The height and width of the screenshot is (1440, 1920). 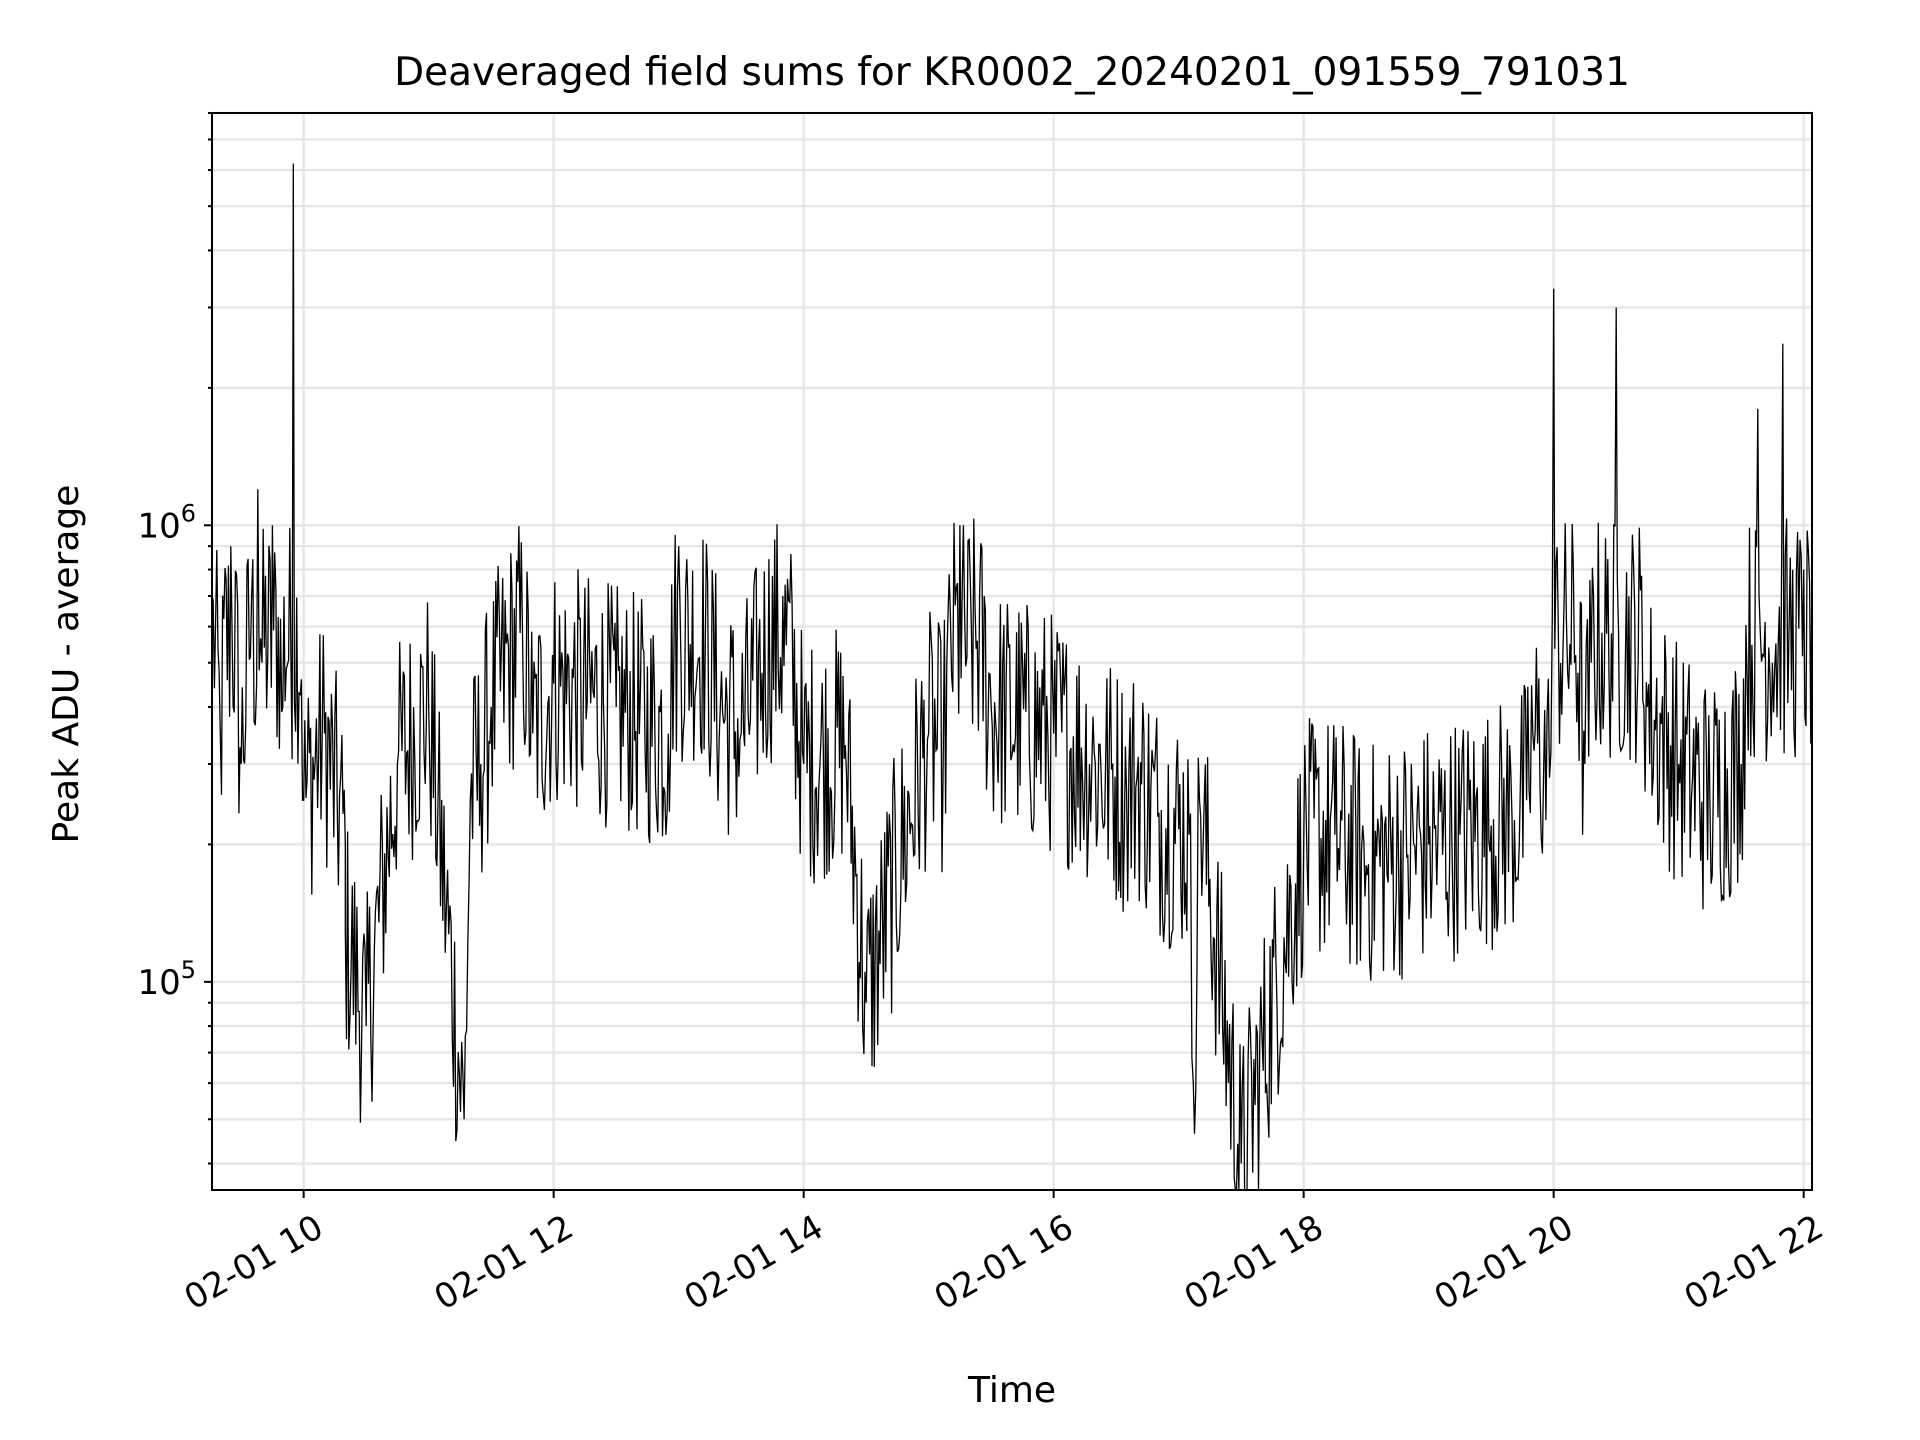 I want to click on y-tick-exponent: 5, so click(x=188, y=970).